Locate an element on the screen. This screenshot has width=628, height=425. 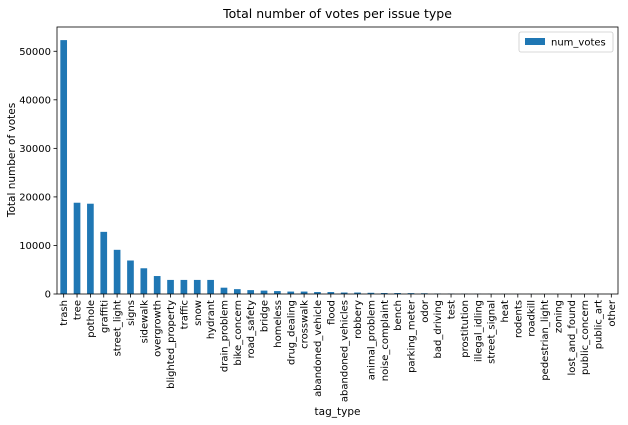
x-tick-label: hydrant is located at coordinates (211, 319).